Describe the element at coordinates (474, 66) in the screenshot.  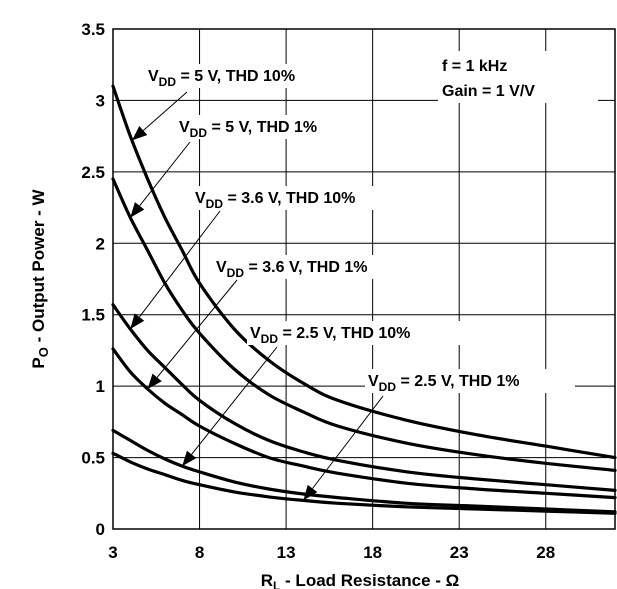
I see `condition-frequency: f = 1 kHz` at that location.